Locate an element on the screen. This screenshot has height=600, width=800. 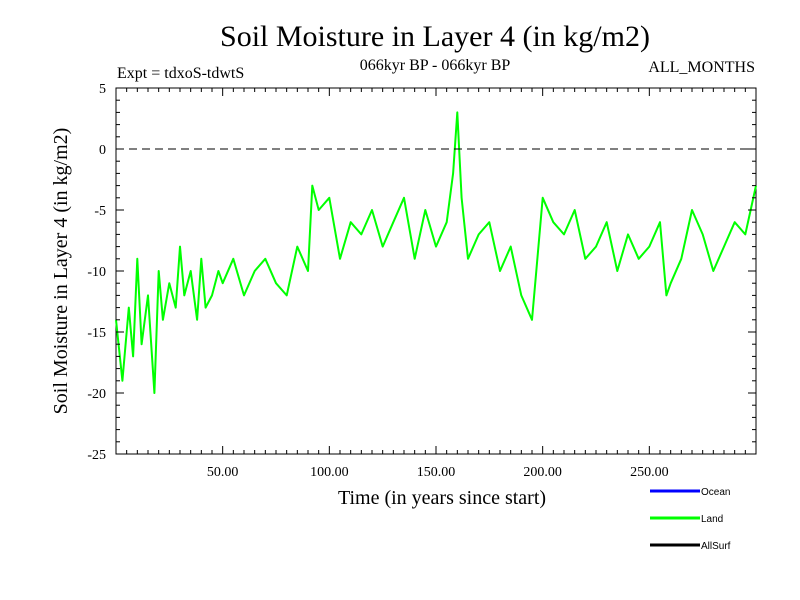
x-tick-label: 150.00 is located at coordinates (436, 472).